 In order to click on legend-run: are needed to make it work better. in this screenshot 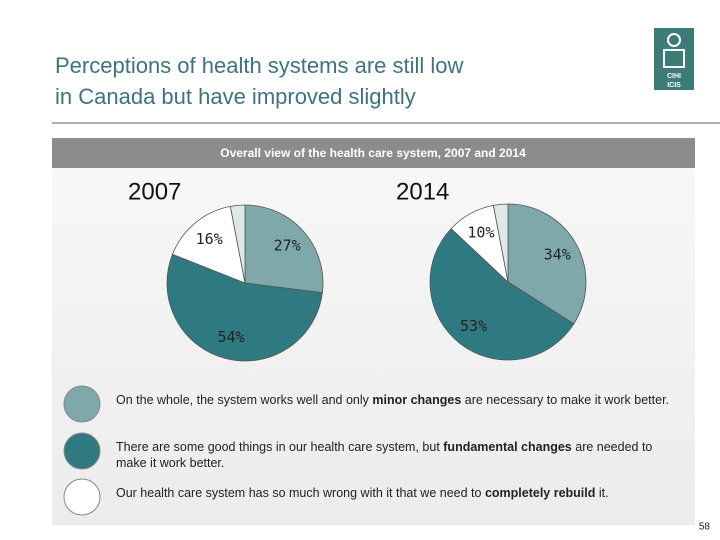, I will do `click(384, 455)`.